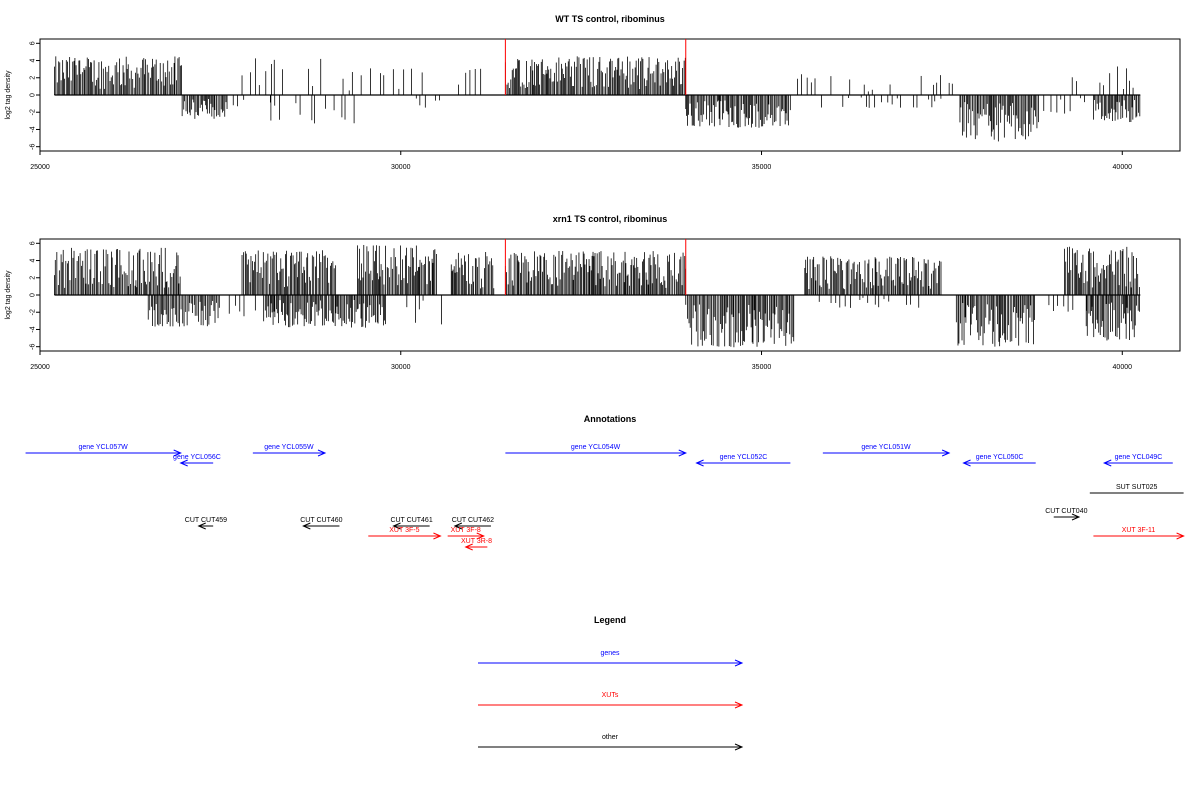 Image resolution: width=1200 pixels, height=805 pixels. I want to click on feature-label: CUT CUT459, so click(206, 520).